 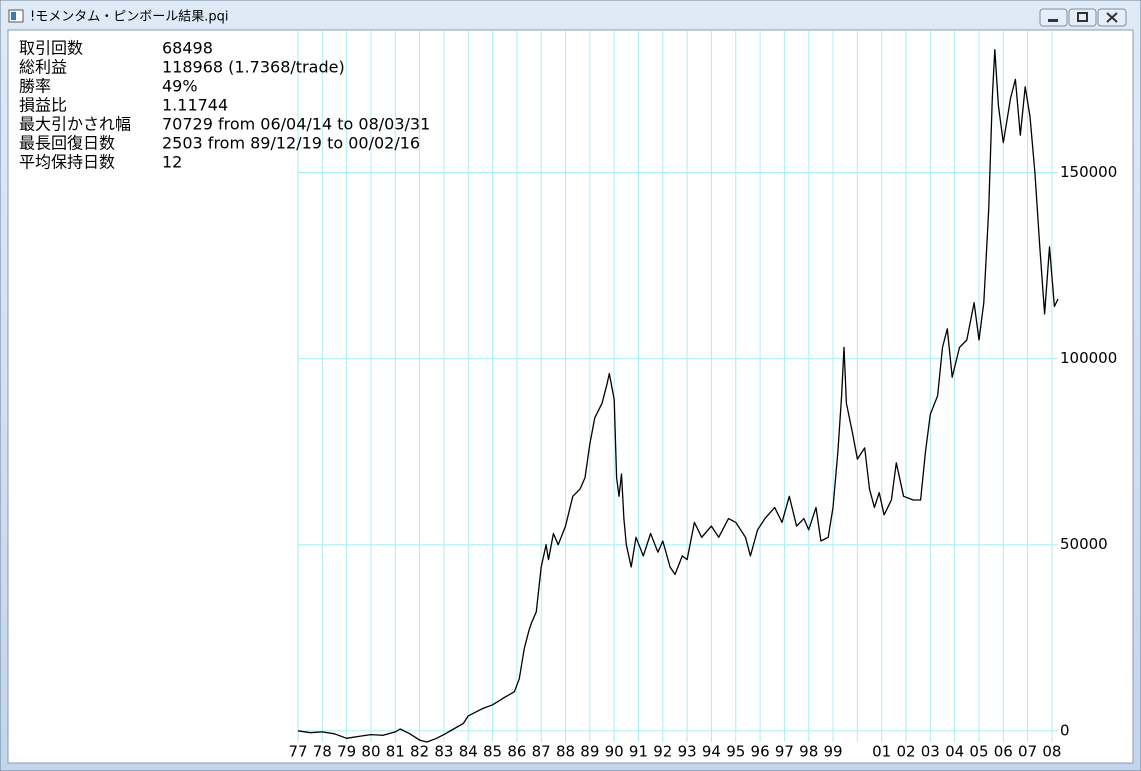 I want to click on window-buttons, so click(x=1083, y=17).